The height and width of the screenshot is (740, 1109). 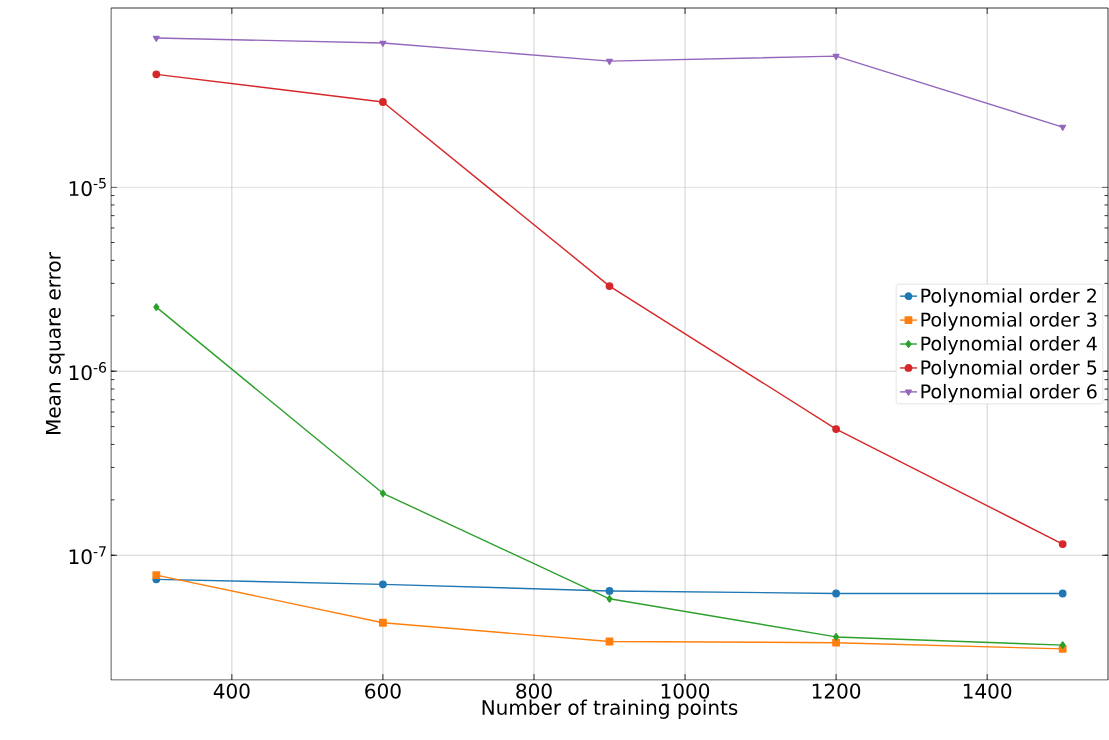 What do you see at coordinates (231, 691) in the screenshot?
I see `x-tick-label: 400` at bounding box center [231, 691].